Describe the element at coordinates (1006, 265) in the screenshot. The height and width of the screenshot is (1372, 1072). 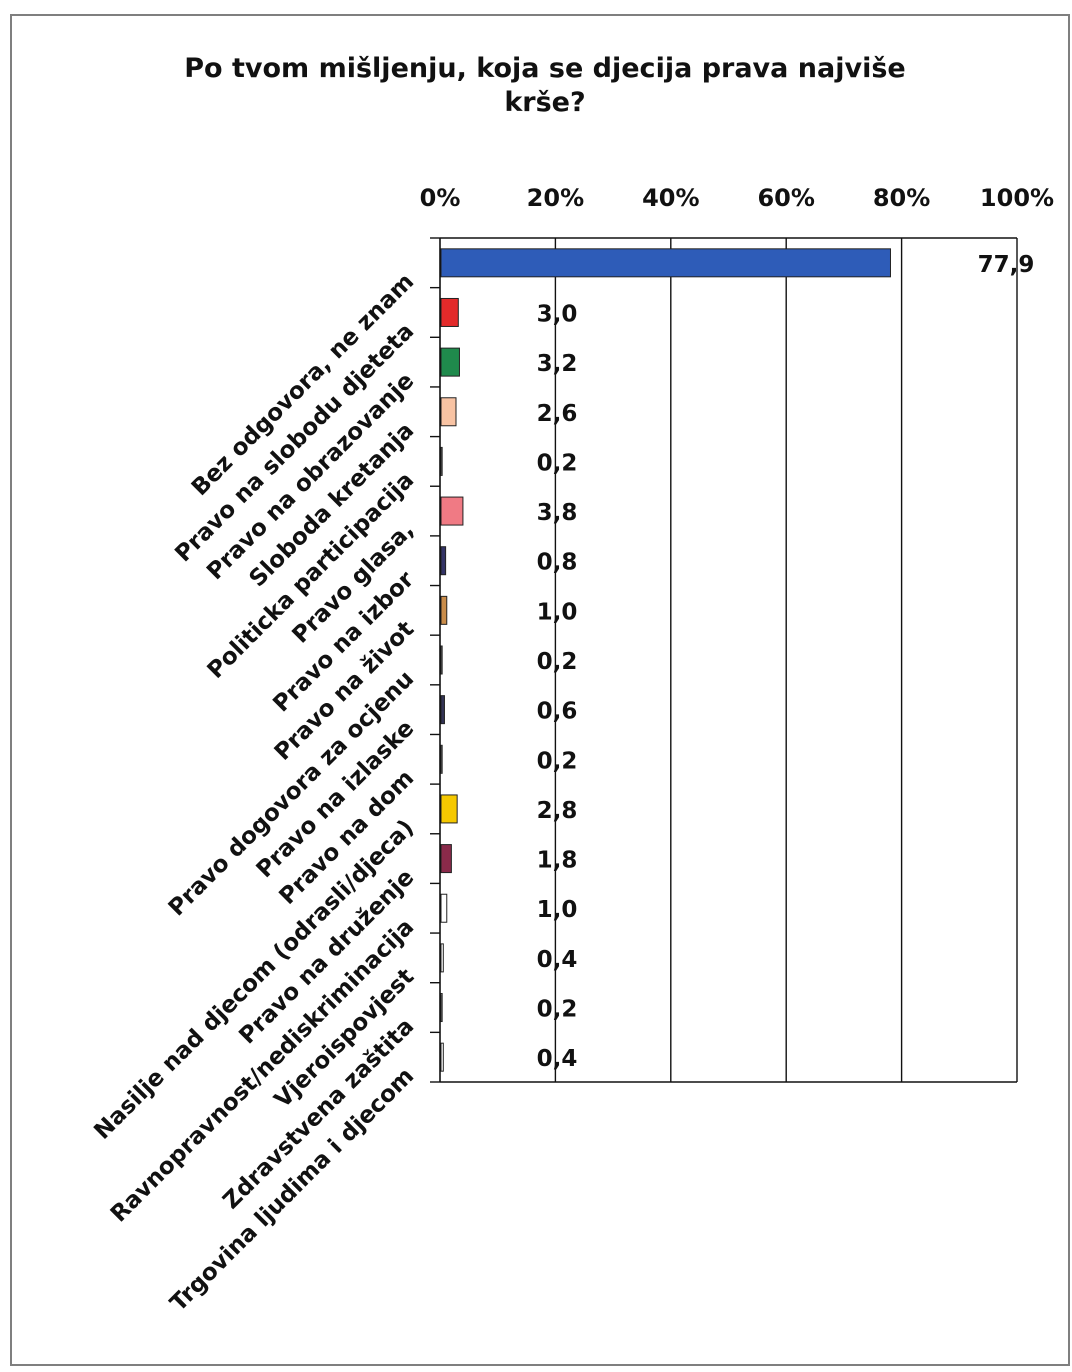
I see `bar-value-label: 77,9` at that location.